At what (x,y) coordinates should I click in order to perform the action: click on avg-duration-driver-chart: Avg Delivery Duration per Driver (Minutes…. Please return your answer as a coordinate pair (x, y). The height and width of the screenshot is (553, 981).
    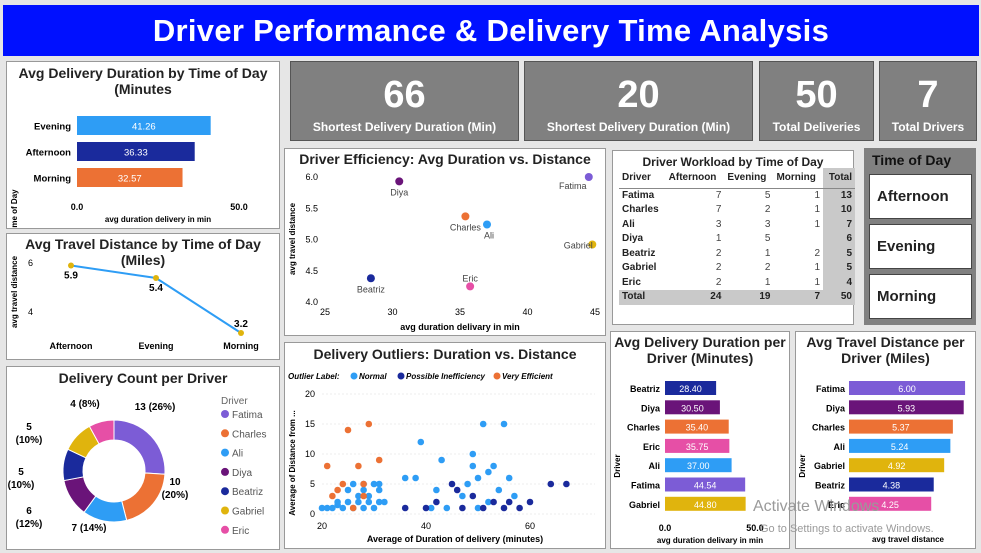
    Looking at the image, I should click on (700, 440).